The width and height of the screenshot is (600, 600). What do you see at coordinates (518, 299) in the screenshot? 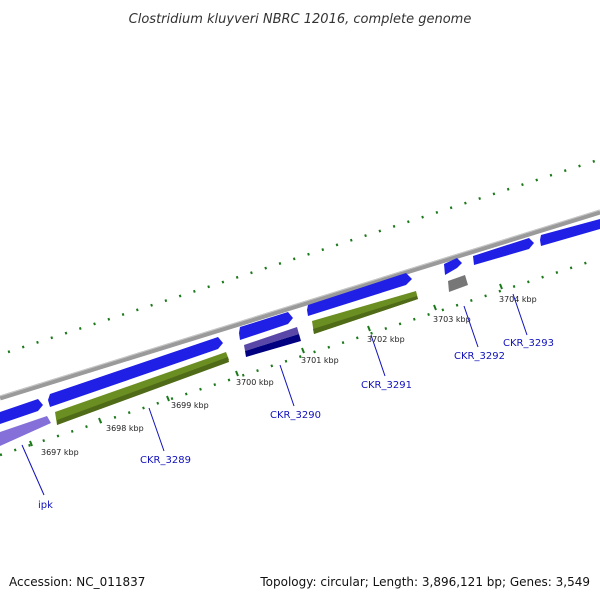
I see `tick-label: 3704 kbp` at bounding box center [518, 299].